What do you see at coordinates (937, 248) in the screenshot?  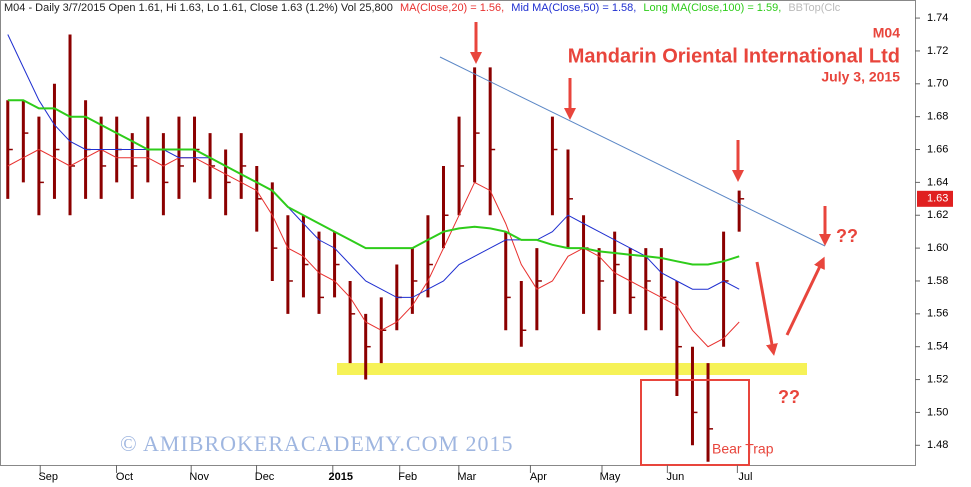 I see `y-tick-label: 1.60` at bounding box center [937, 248].